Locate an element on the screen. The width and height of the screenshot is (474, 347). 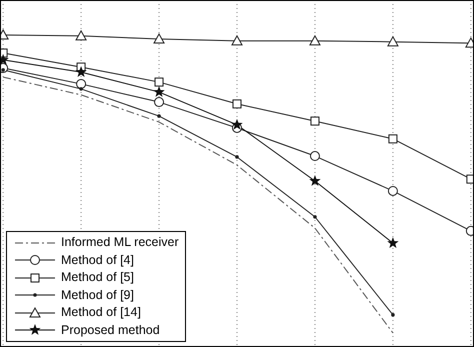
legend-label: Method of [14] is located at coordinates (101, 312).